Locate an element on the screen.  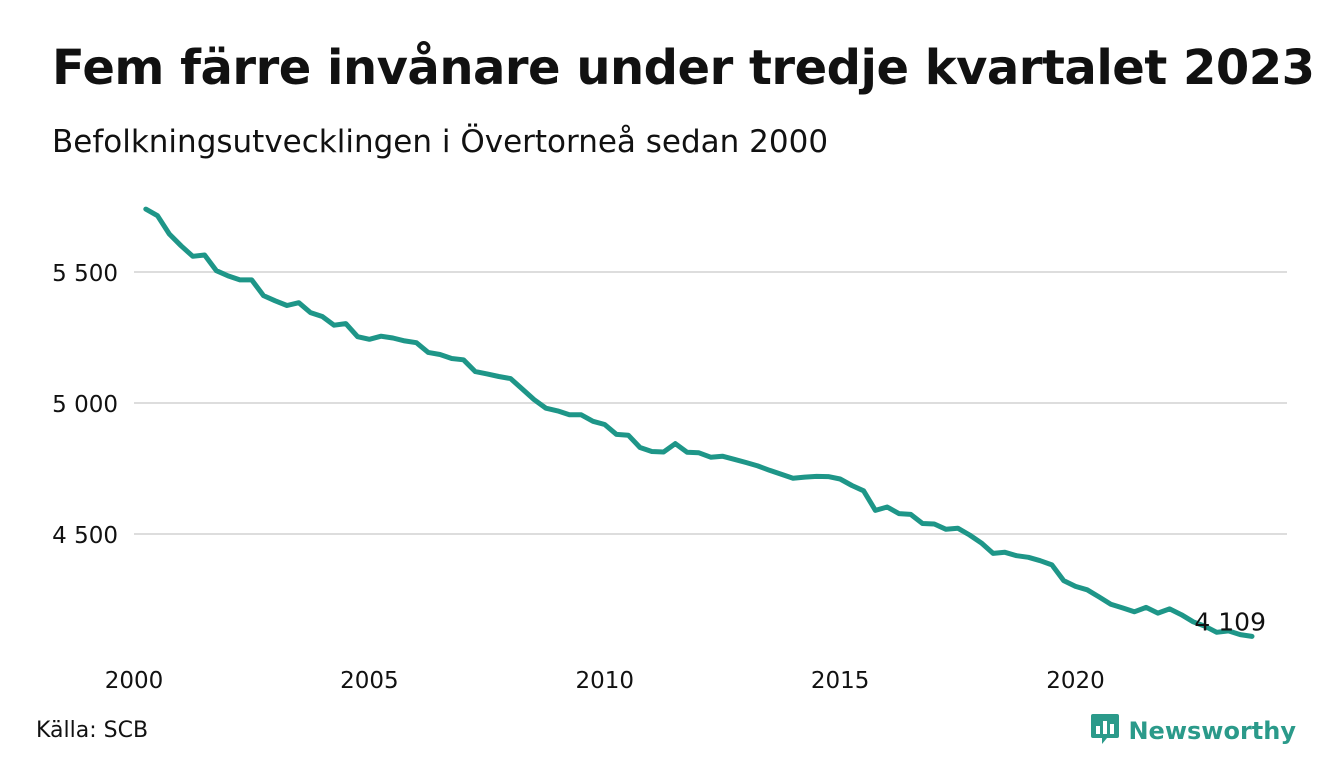
x-tick-label: 2000 is located at coordinates (134, 681).